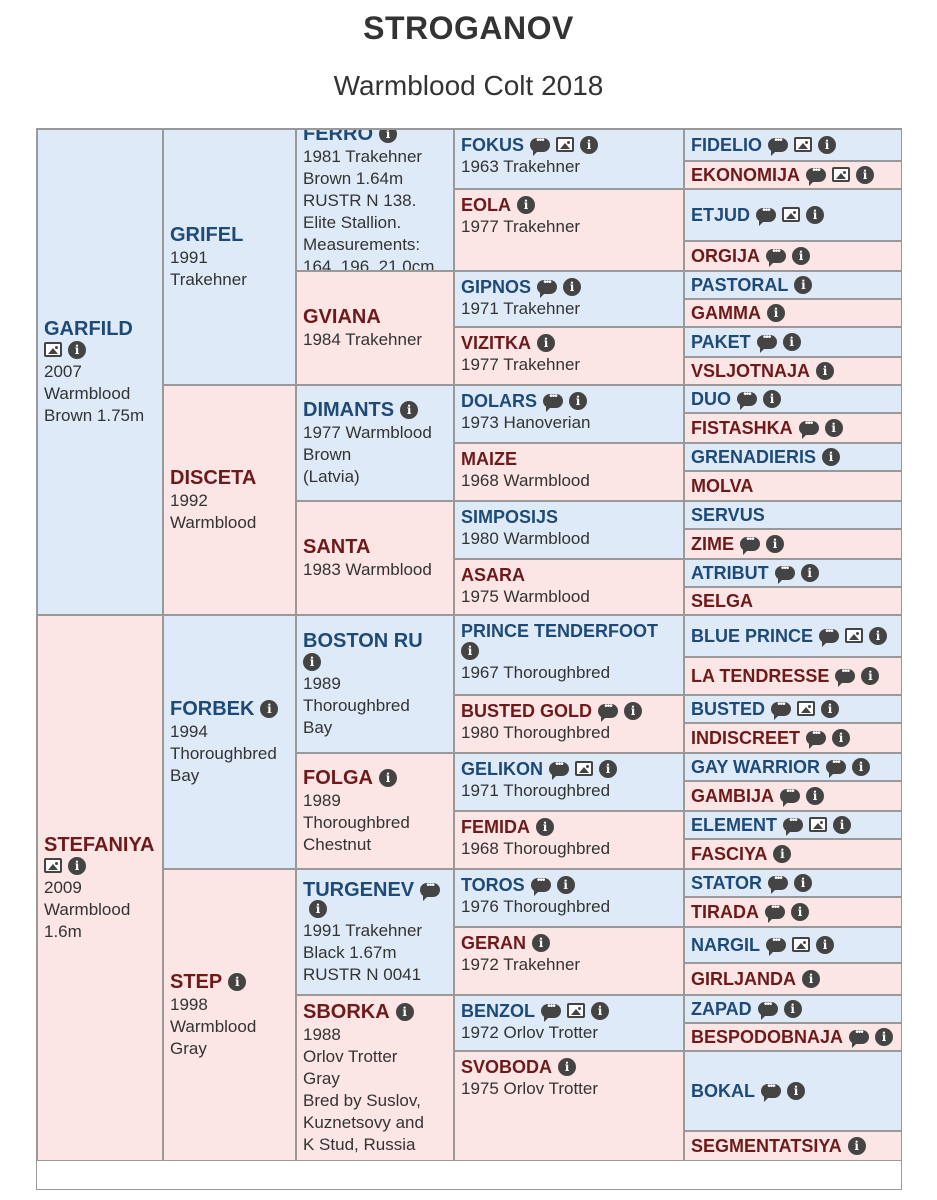  What do you see at coordinates (338, 137) in the screenshot?
I see `horse-name: FERRO` at bounding box center [338, 137].